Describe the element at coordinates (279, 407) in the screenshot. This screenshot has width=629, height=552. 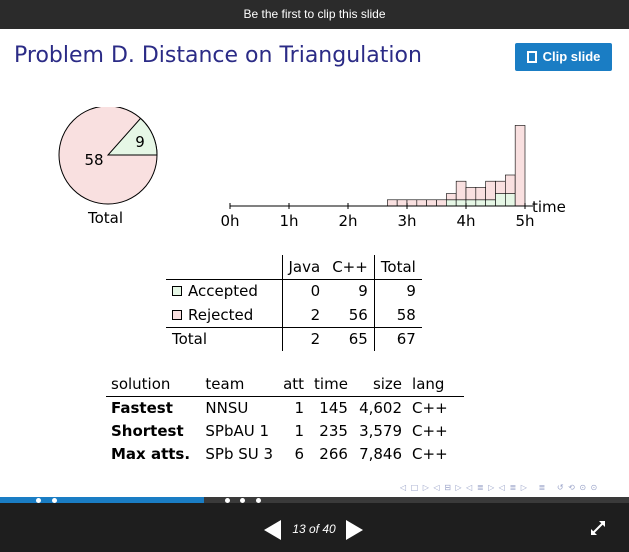
I see `solutions-row: Fastest NNSU 1 145 4,602 C++` at that location.